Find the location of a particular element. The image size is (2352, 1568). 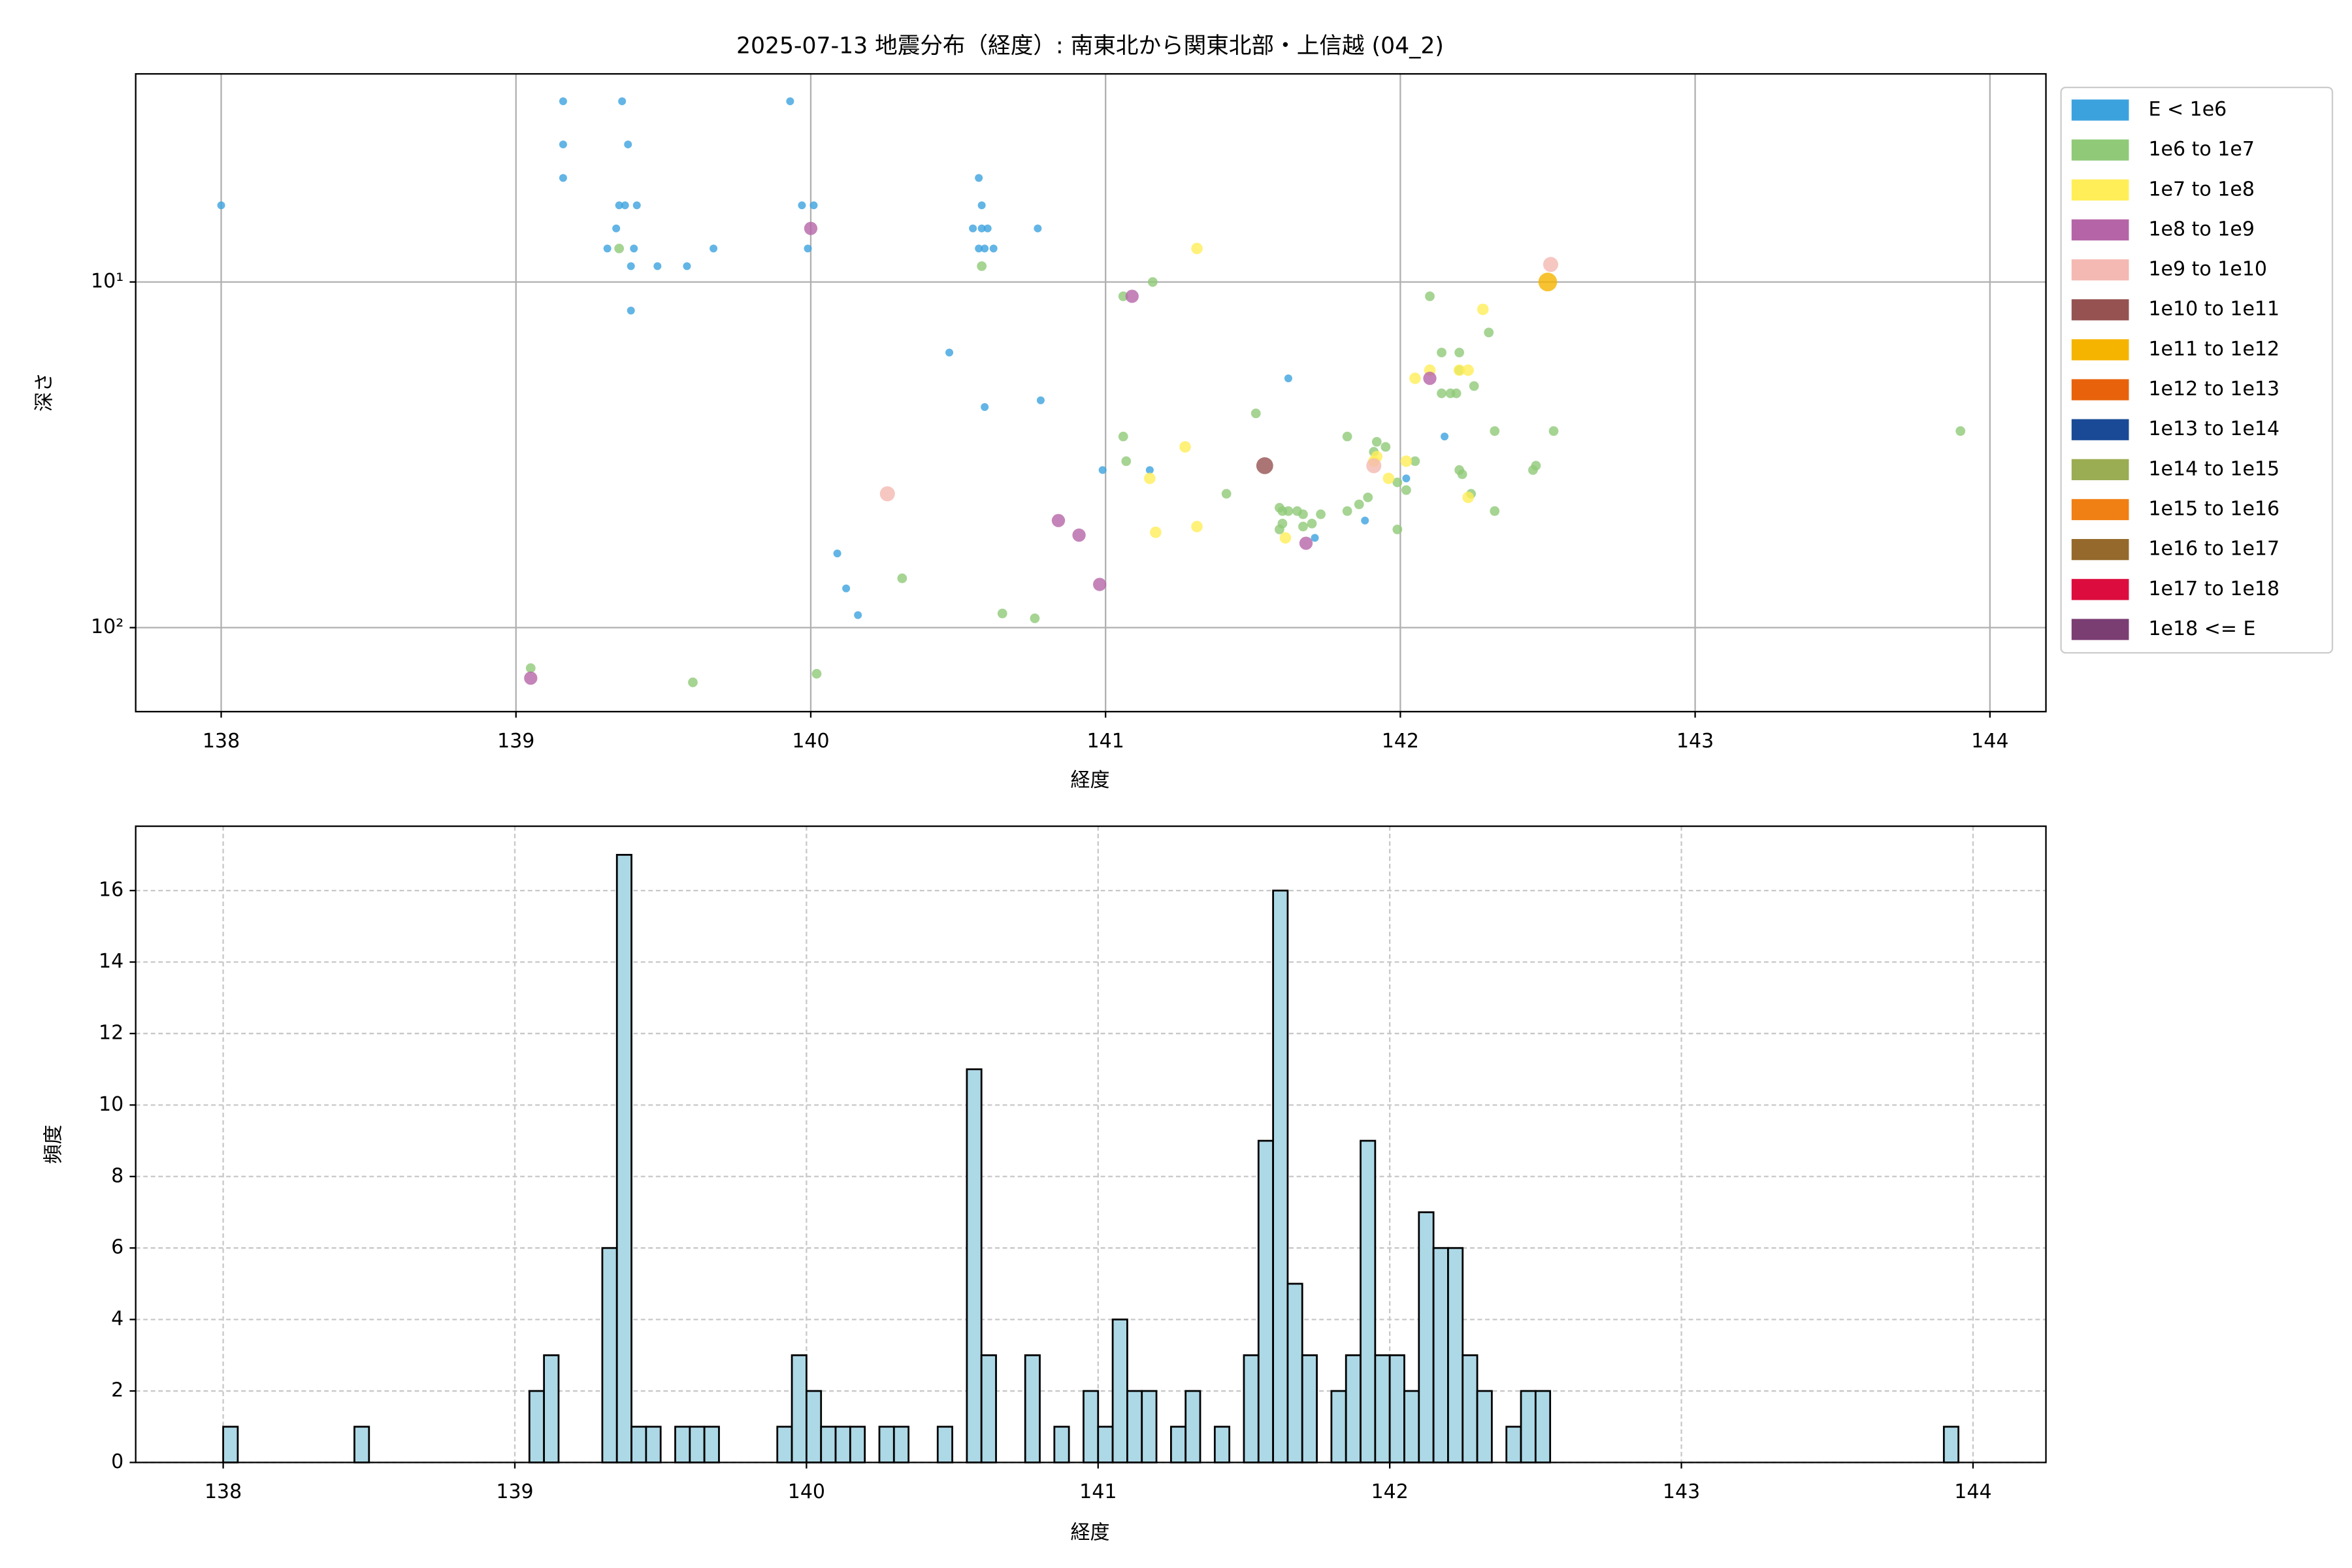

legend-label: 1e17 to 1e18 is located at coordinates (2213, 589).